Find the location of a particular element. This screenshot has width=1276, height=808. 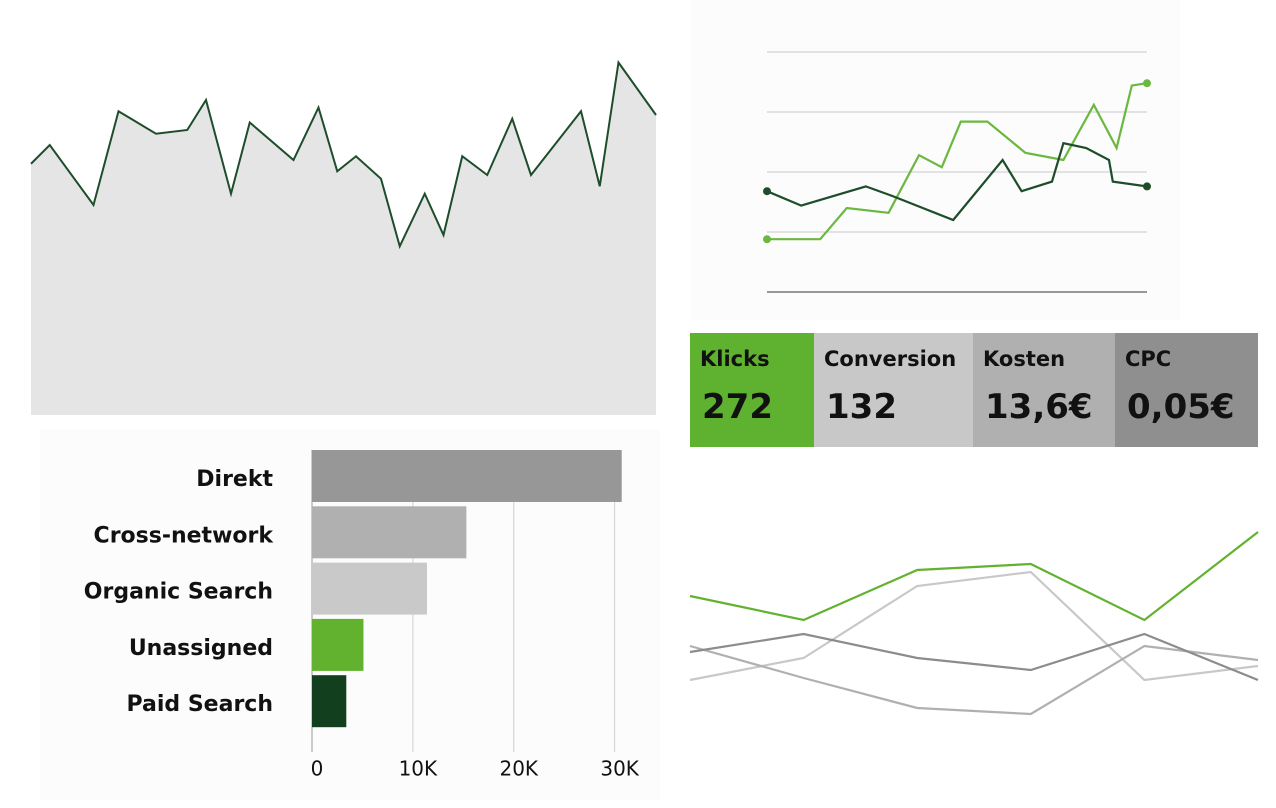

x-tick-label: 10K is located at coordinates (418, 769).